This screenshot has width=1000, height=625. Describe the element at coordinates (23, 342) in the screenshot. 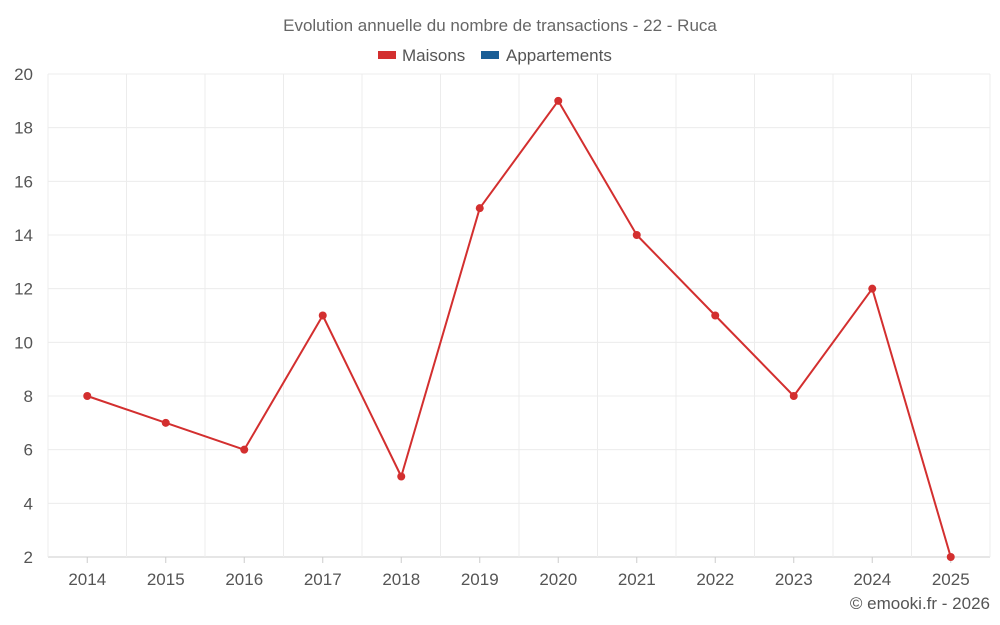

I see `y-tick-label: 10` at that location.